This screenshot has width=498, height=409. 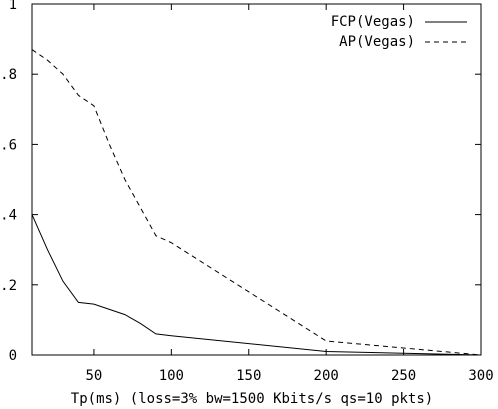 I want to click on legend-entry-label: FCP(Vegas), so click(x=373, y=22).